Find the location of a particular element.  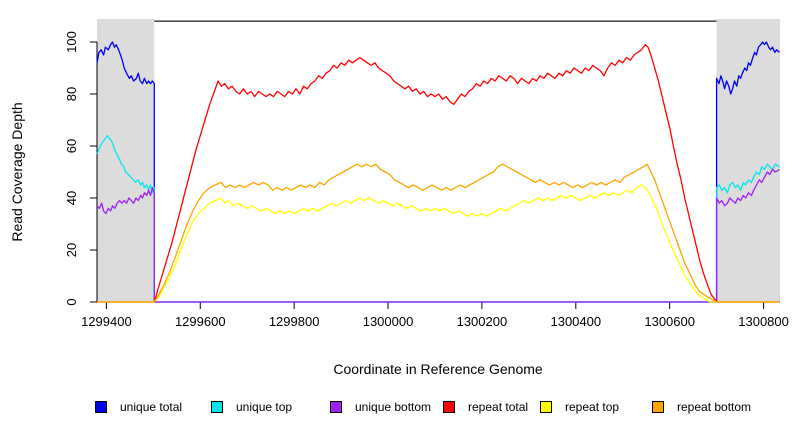

legend-item-repeat-total: repeat total is located at coordinates (485, 407).